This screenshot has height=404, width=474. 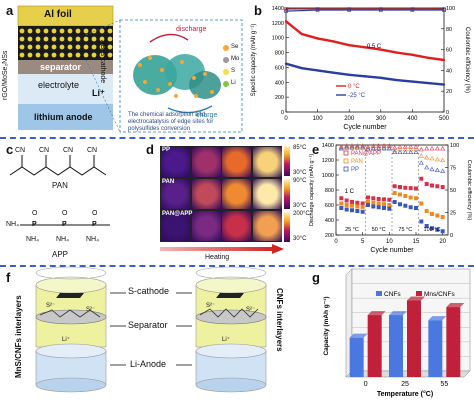 I want to click on rate-label: 0.5 C, so click(x=374, y=47).